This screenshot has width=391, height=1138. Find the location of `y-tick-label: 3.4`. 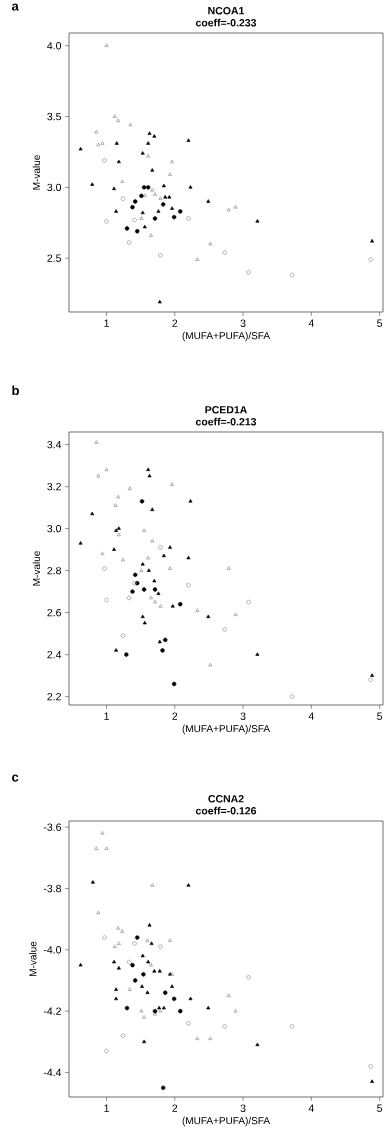

y-tick-label: 3.4 is located at coordinates (54, 444).